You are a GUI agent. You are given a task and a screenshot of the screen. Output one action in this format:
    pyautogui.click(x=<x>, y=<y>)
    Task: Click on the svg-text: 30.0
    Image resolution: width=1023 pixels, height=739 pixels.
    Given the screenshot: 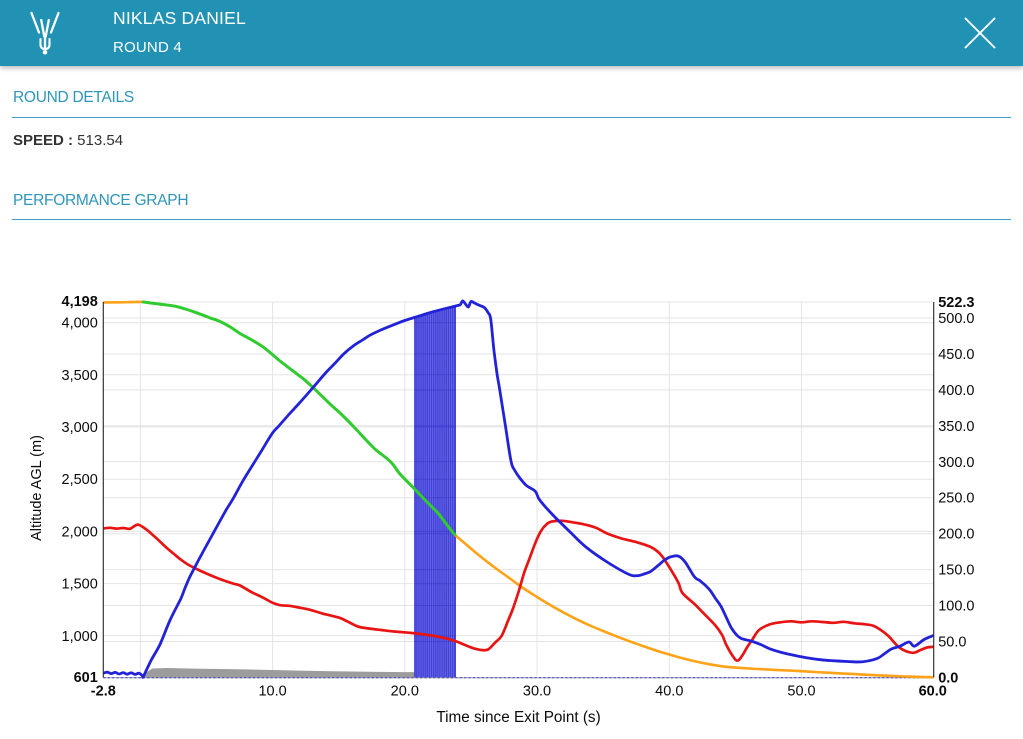 What is the action you would take?
    pyautogui.click(x=537, y=692)
    